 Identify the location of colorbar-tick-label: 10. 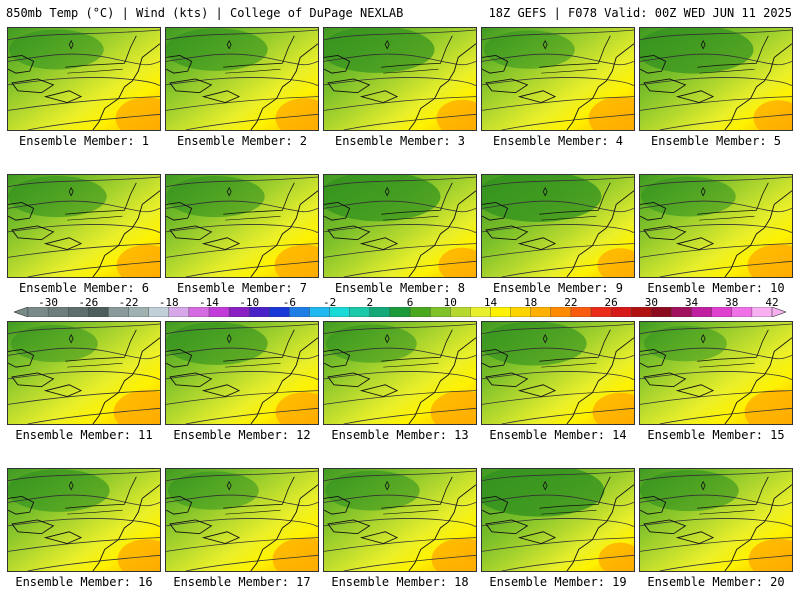
(450, 302).